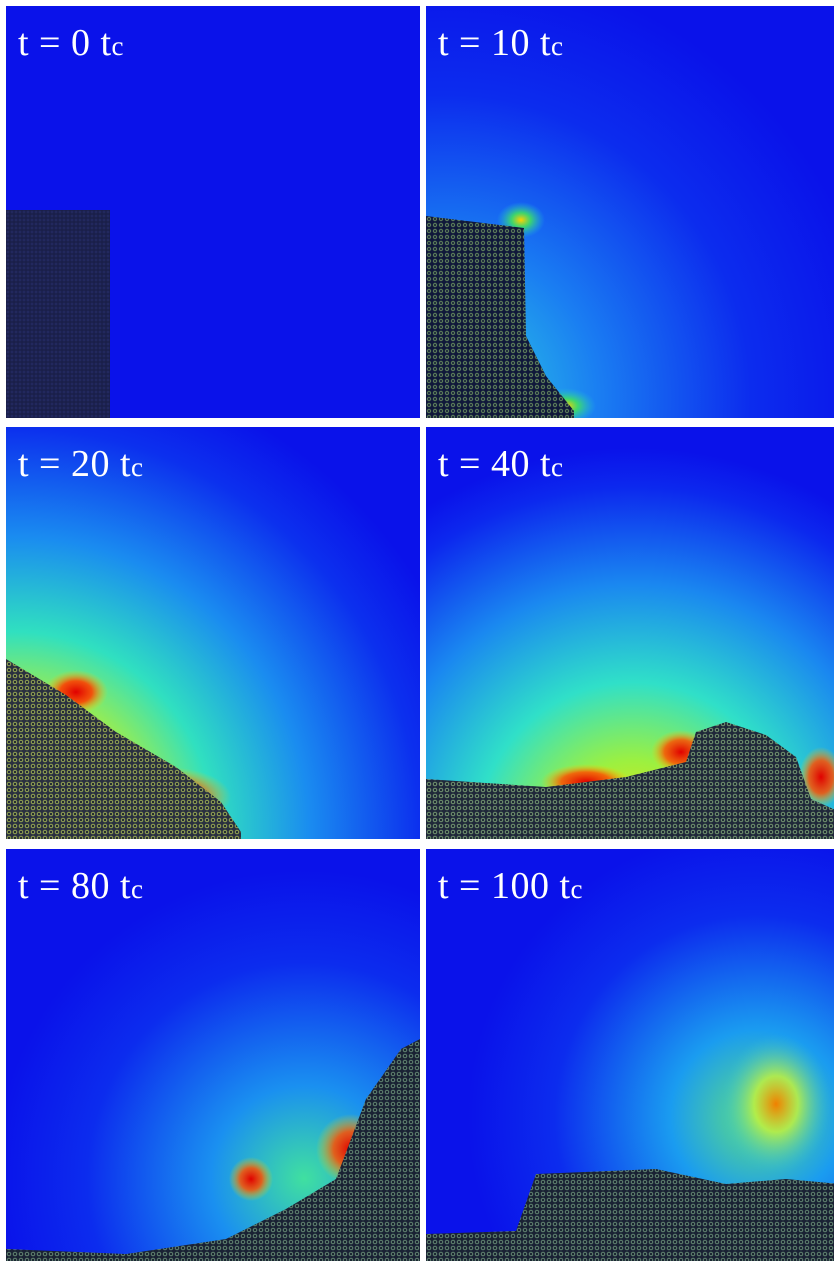 The width and height of the screenshot is (834, 1262). Describe the element at coordinates (501, 464) in the screenshot. I see `time-label: t = 40 tc` at that location.